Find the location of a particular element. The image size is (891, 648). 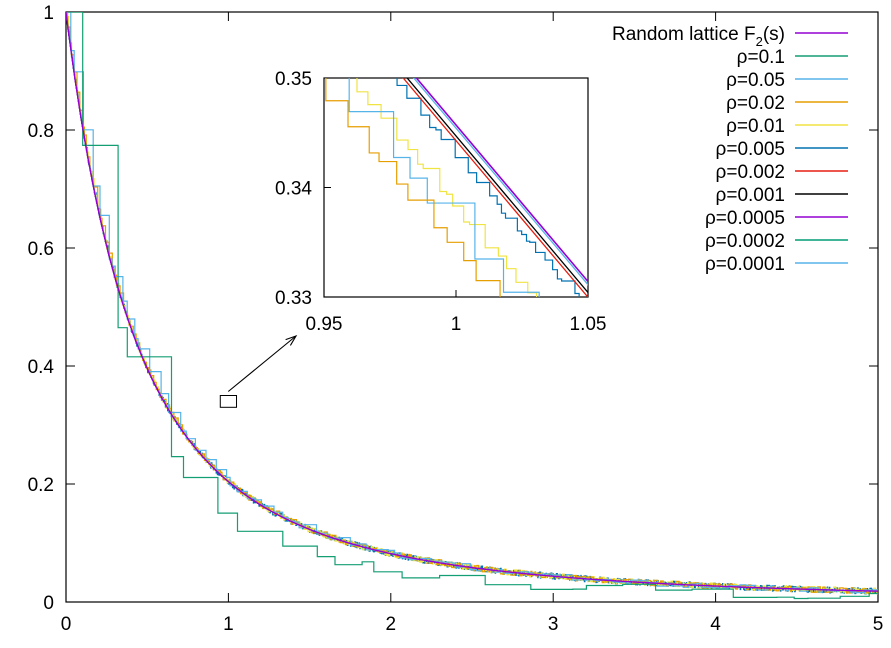

legend-label: ρ=0.0001 is located at coordinates (745, 264).